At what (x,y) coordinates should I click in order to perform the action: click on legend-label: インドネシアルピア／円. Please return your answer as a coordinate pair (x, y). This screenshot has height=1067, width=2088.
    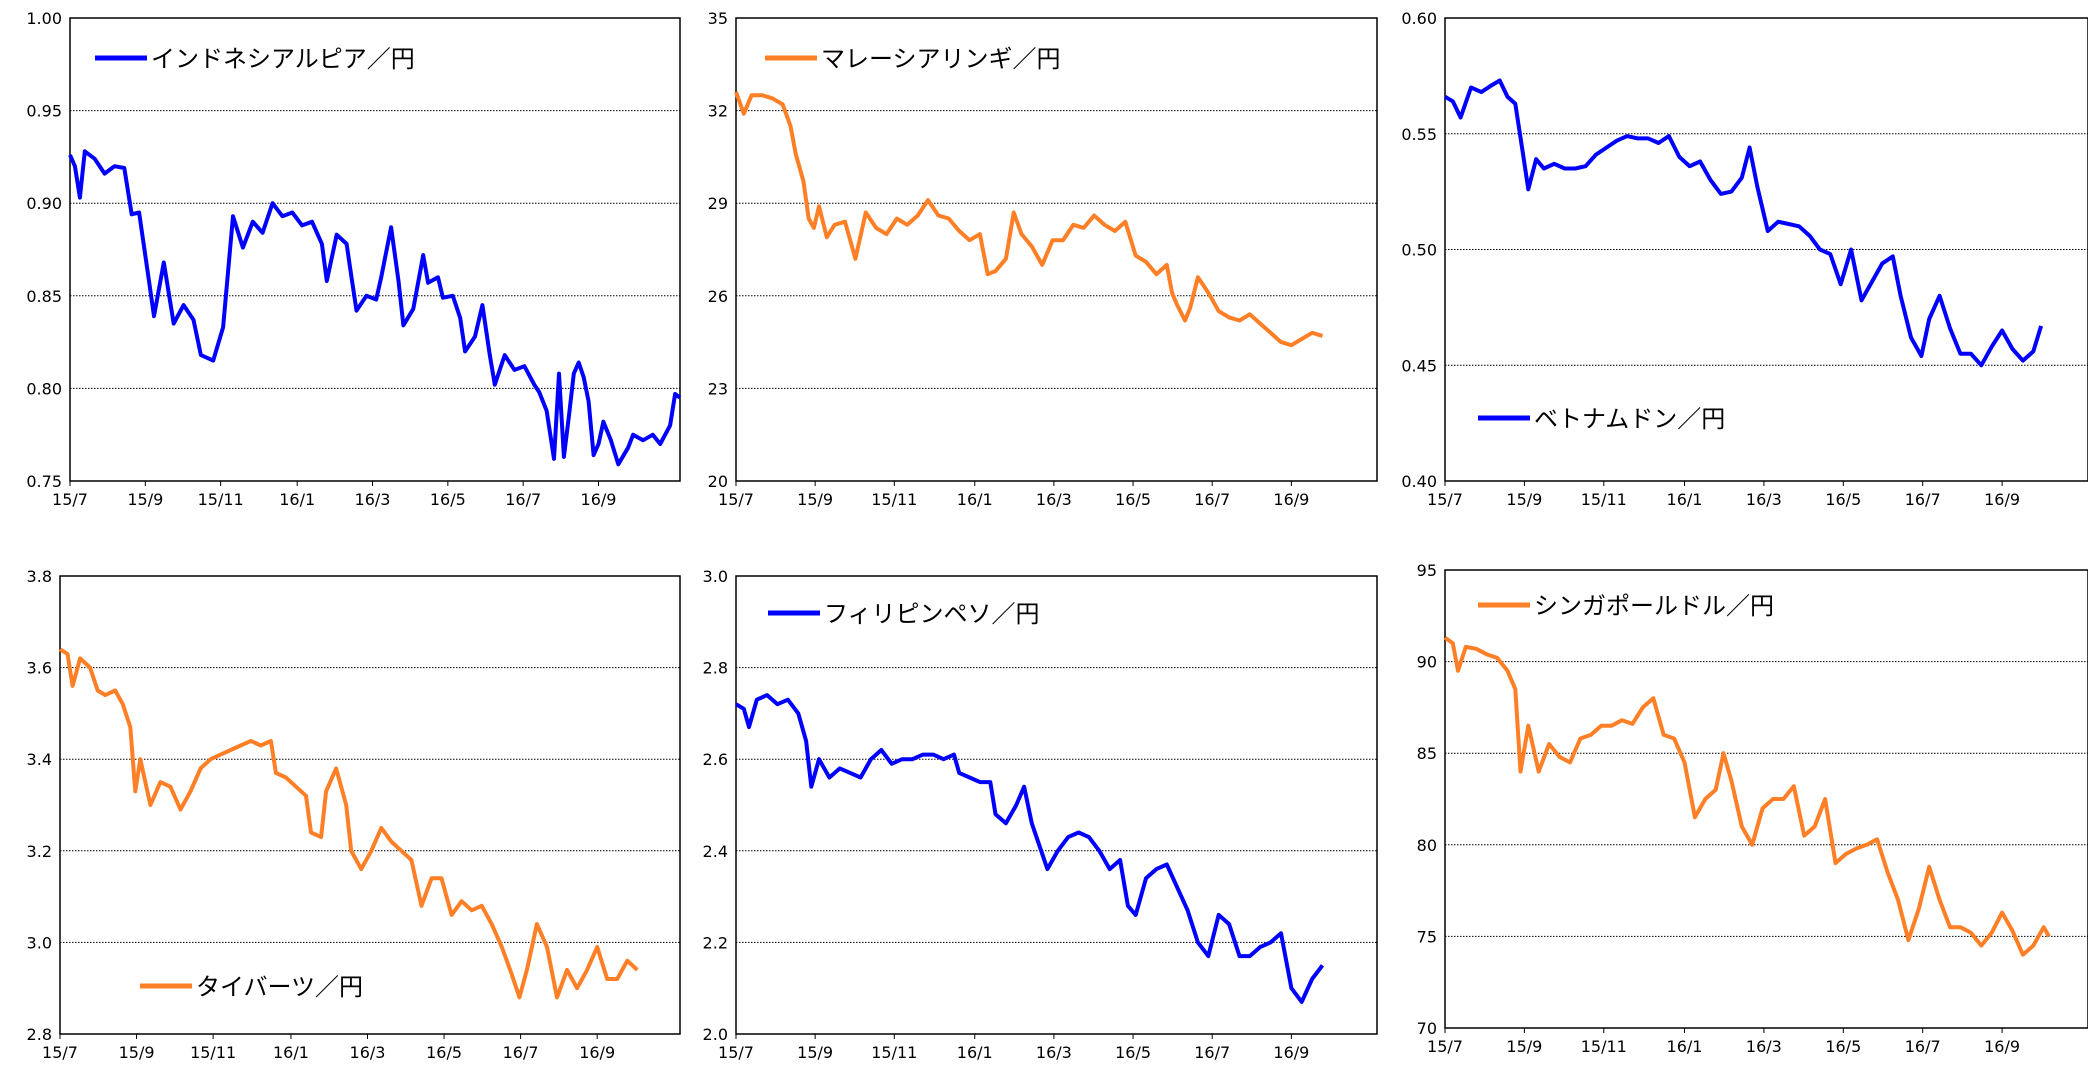
    Looking at the image, I should click on (283, 59).